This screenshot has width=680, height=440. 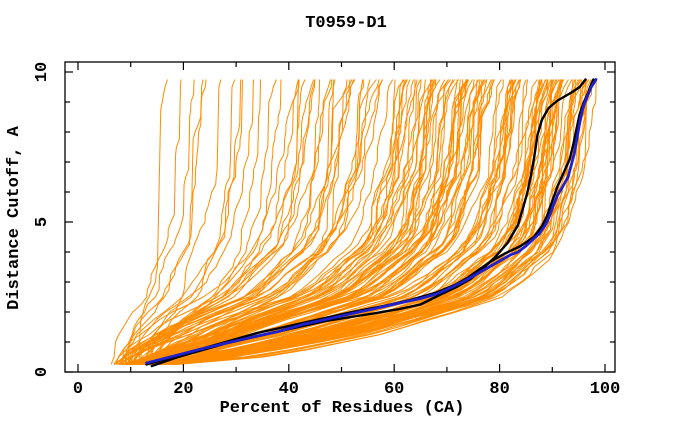 What do you see at coordinates (499, 389) in the screenshot?
I see `x-tick-label: 80` at bounding box center [499, 389].